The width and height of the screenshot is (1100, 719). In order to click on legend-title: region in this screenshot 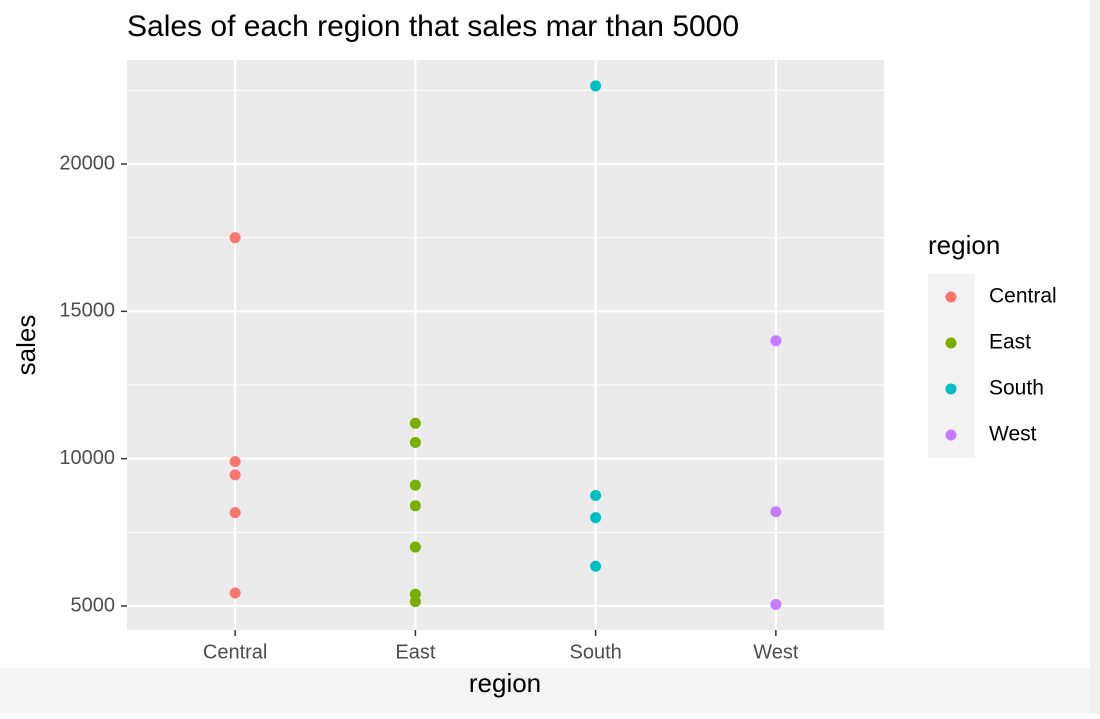, I will do `click(964, 245)`.